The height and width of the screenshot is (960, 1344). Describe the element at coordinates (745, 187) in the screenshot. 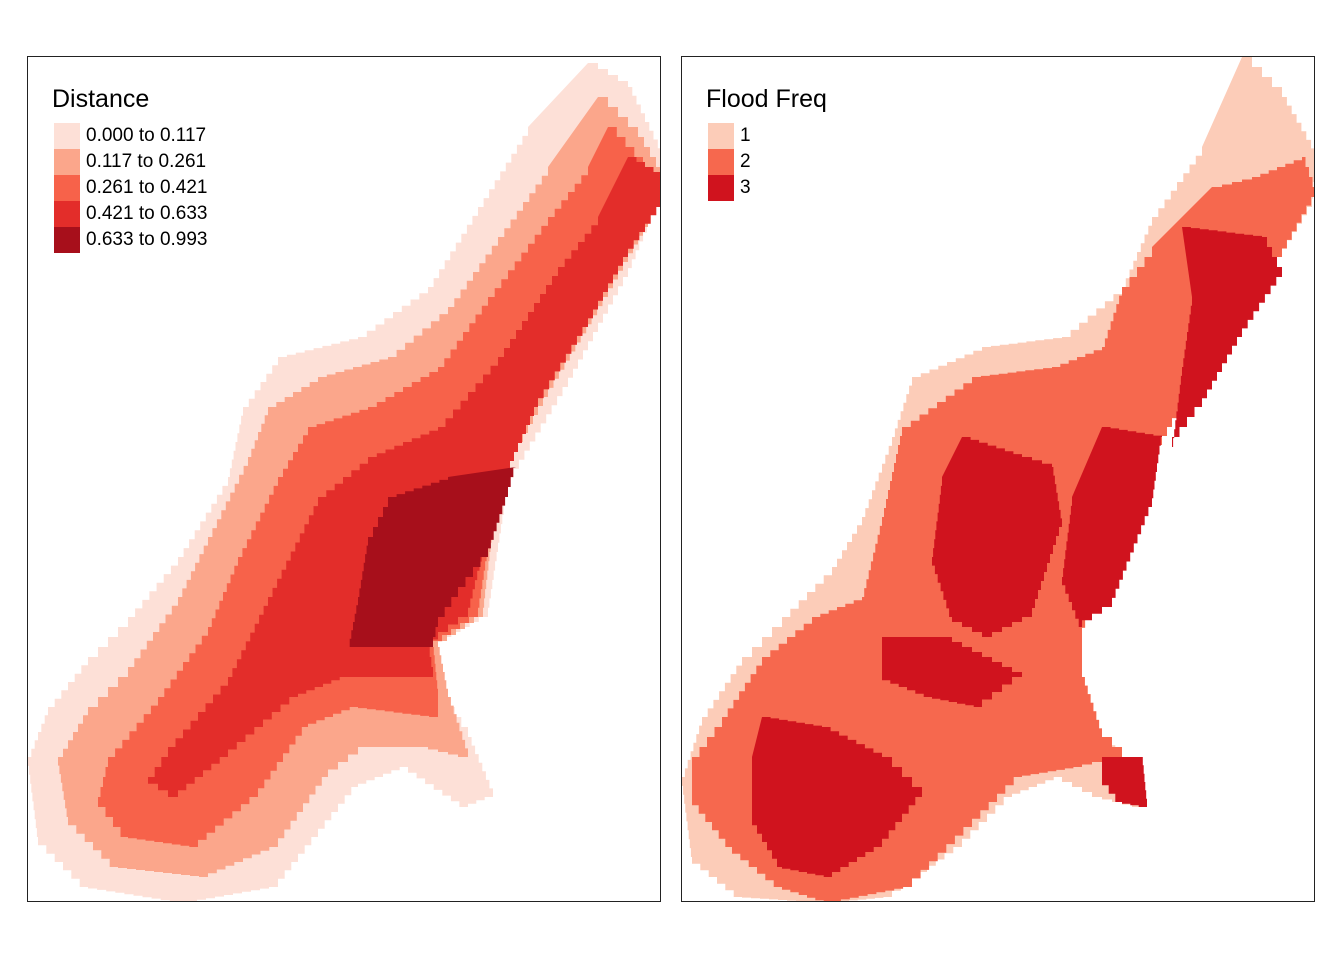

I see `legend-label: 3` at that location.